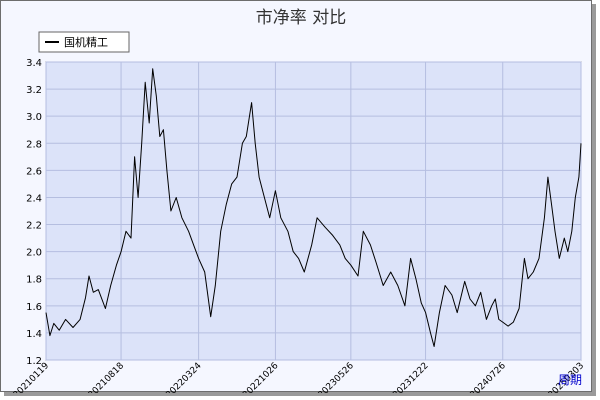  What do you see at coordinates (184, 377) in the screenshot?
I see `x-tick-label: 20220324` at bounding box center [184, 377].